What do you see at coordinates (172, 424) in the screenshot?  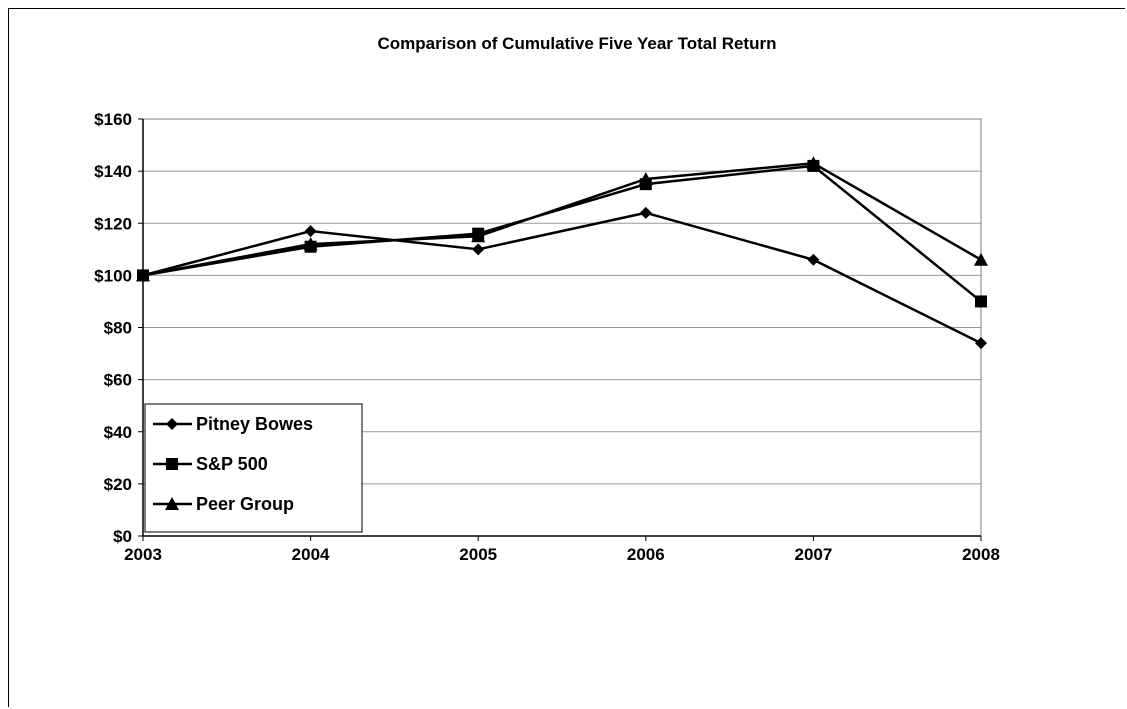 I see `legend-marker-diamond` at bounding box center [172, 424].